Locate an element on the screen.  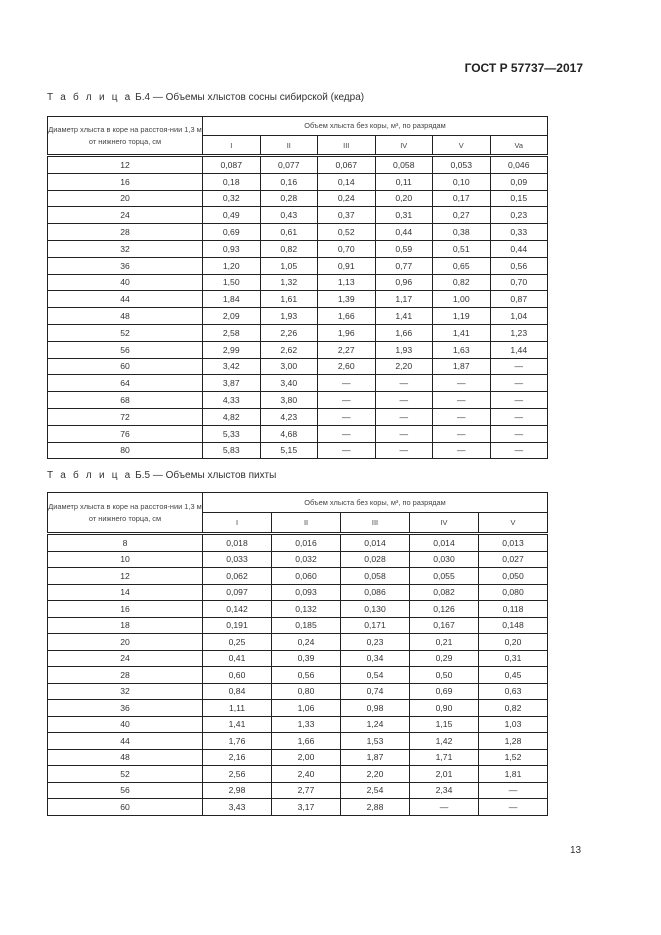
diameter-cell: 12 is located at coordinates (125, 576).